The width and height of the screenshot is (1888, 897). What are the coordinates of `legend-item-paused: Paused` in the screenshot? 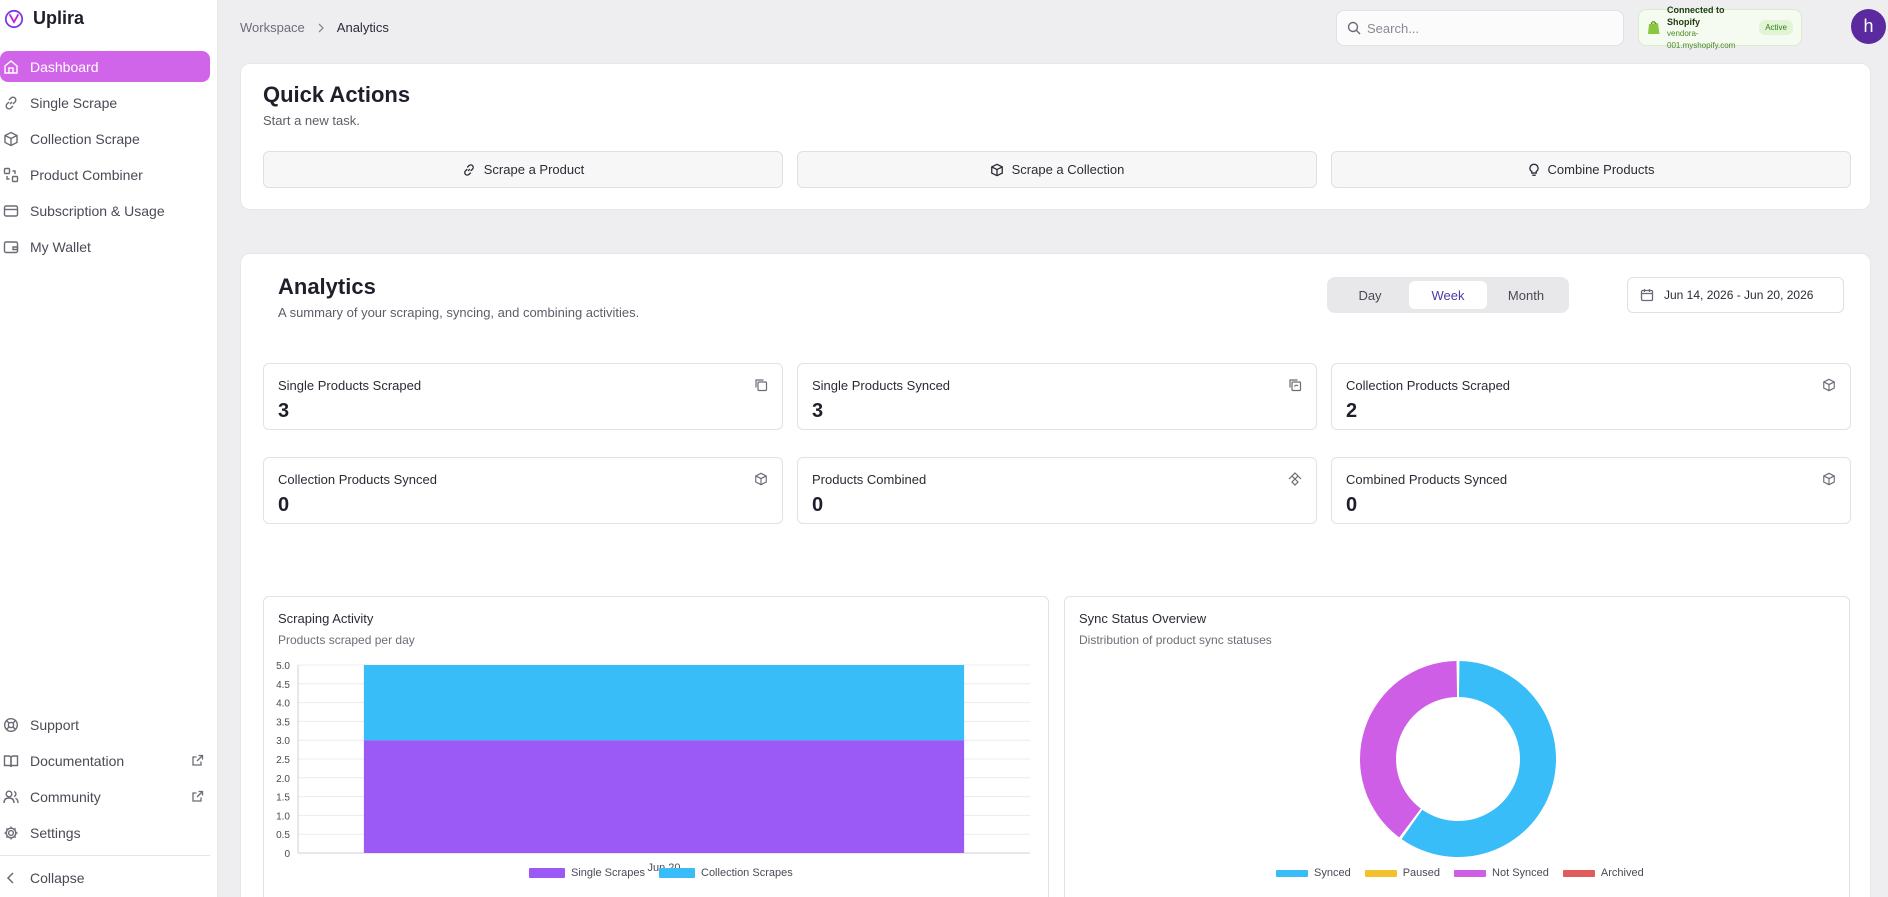 It's located at (1402, 873).